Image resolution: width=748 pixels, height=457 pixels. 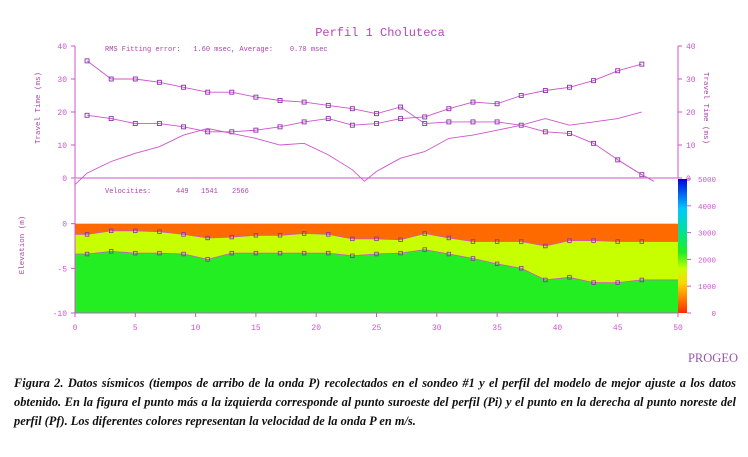 What do you see at coordinates (196, 328) in the screenshot?
I see `vm-x-tick-label: 10` at bounding box center [196, 328].